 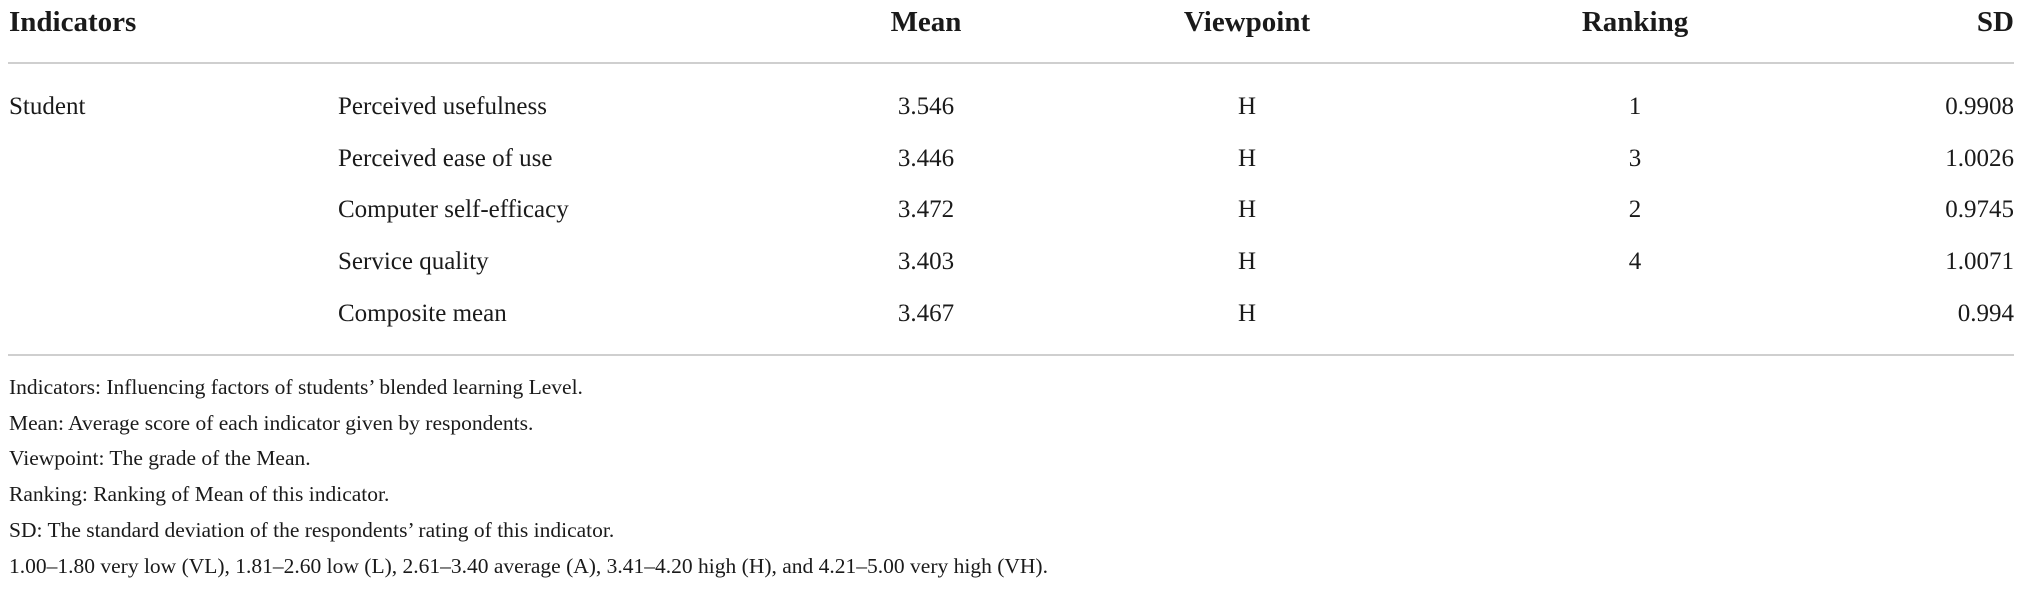 I want to click on header-mean-label: Mean, so click(x=926, y=22).